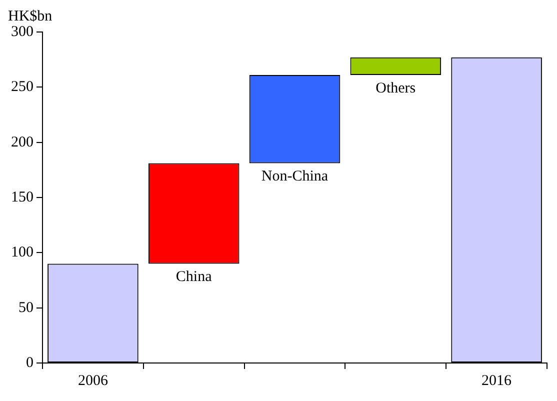 The height and width of the screenshot is (401, 557). I want to click on x-tick-label: 2006, so click(93, 380).